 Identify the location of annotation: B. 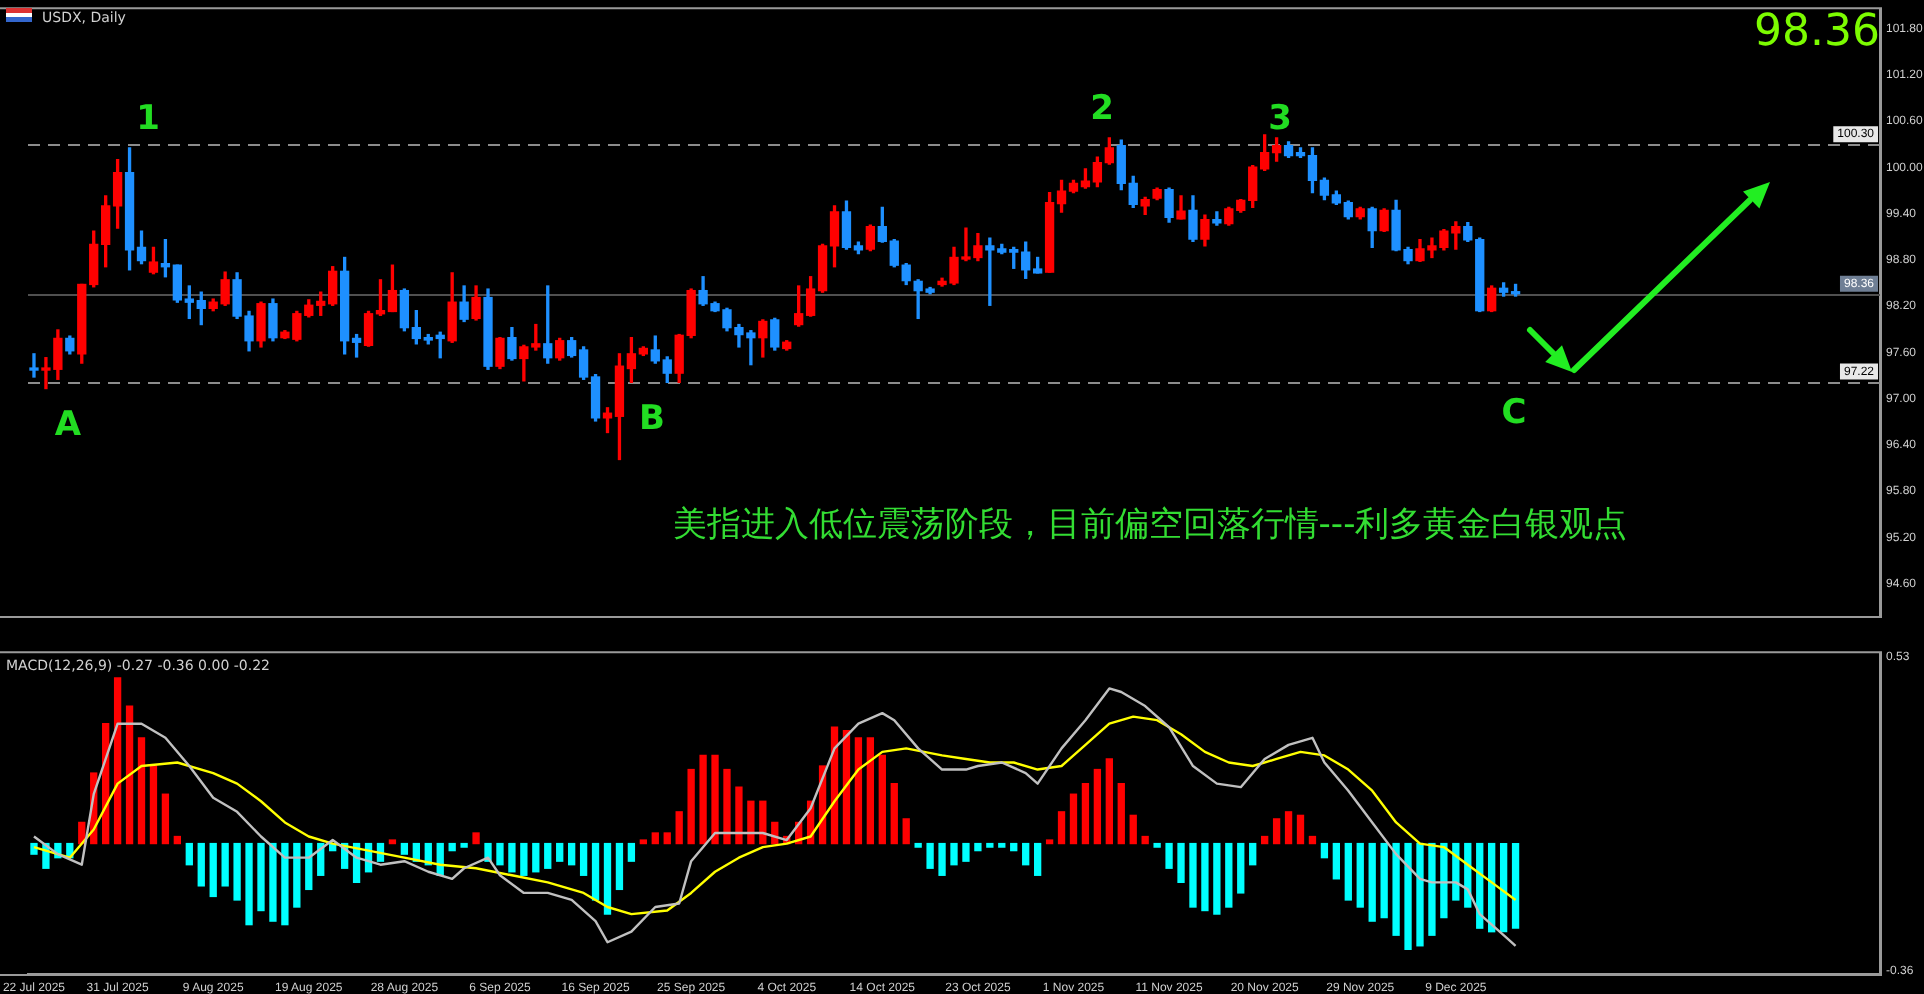
(652, 418).